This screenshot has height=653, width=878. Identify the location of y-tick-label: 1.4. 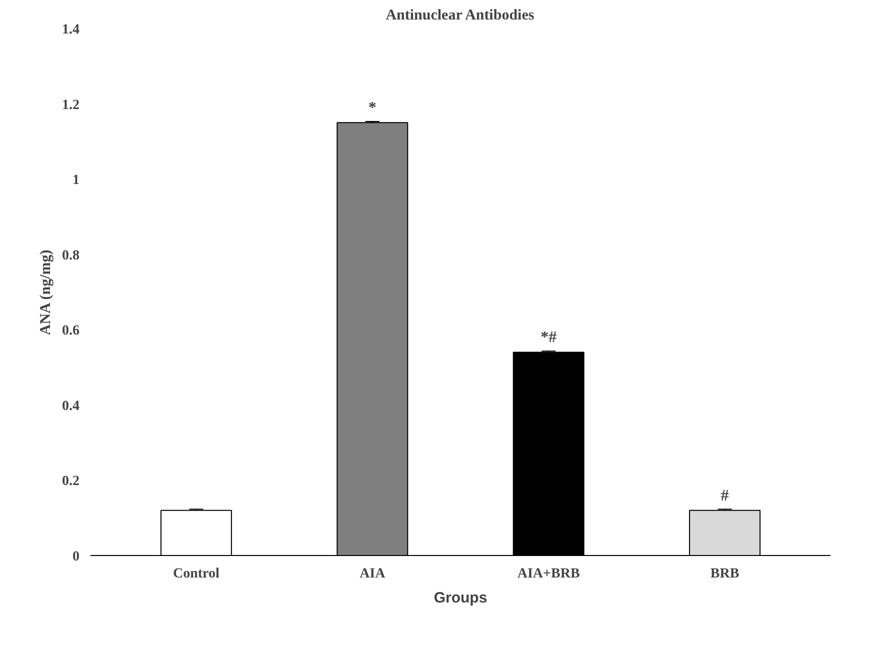
(71, 30).